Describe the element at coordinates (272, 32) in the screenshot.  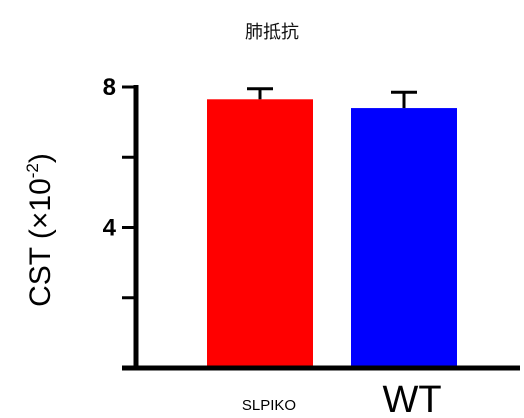
I see `chart-title: 肺抵抗` at that location.